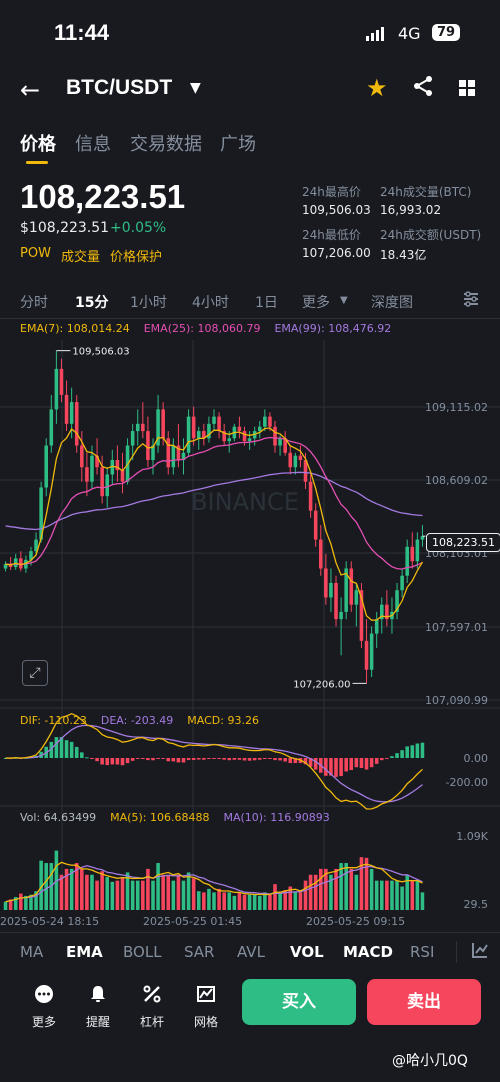 Image resolution: width=500 pixels, height=1082 pixels. I want to click on bell-icon, so click(98, 996).